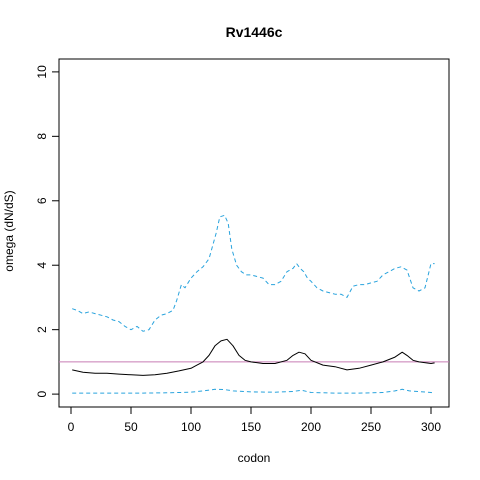 This screenshot has width=480, height=480. Describe the element at coordinates (251, 427) in the screenshot. I see `x-tick-label: 150` at that location.